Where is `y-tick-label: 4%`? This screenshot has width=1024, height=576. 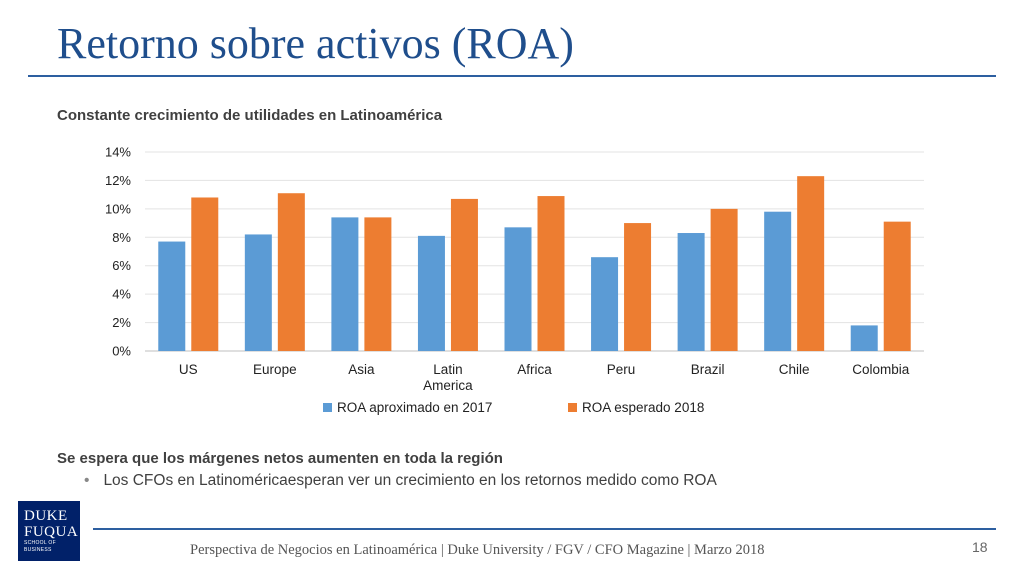 y-tick-label: 4% is located at coordinates (121, 294).